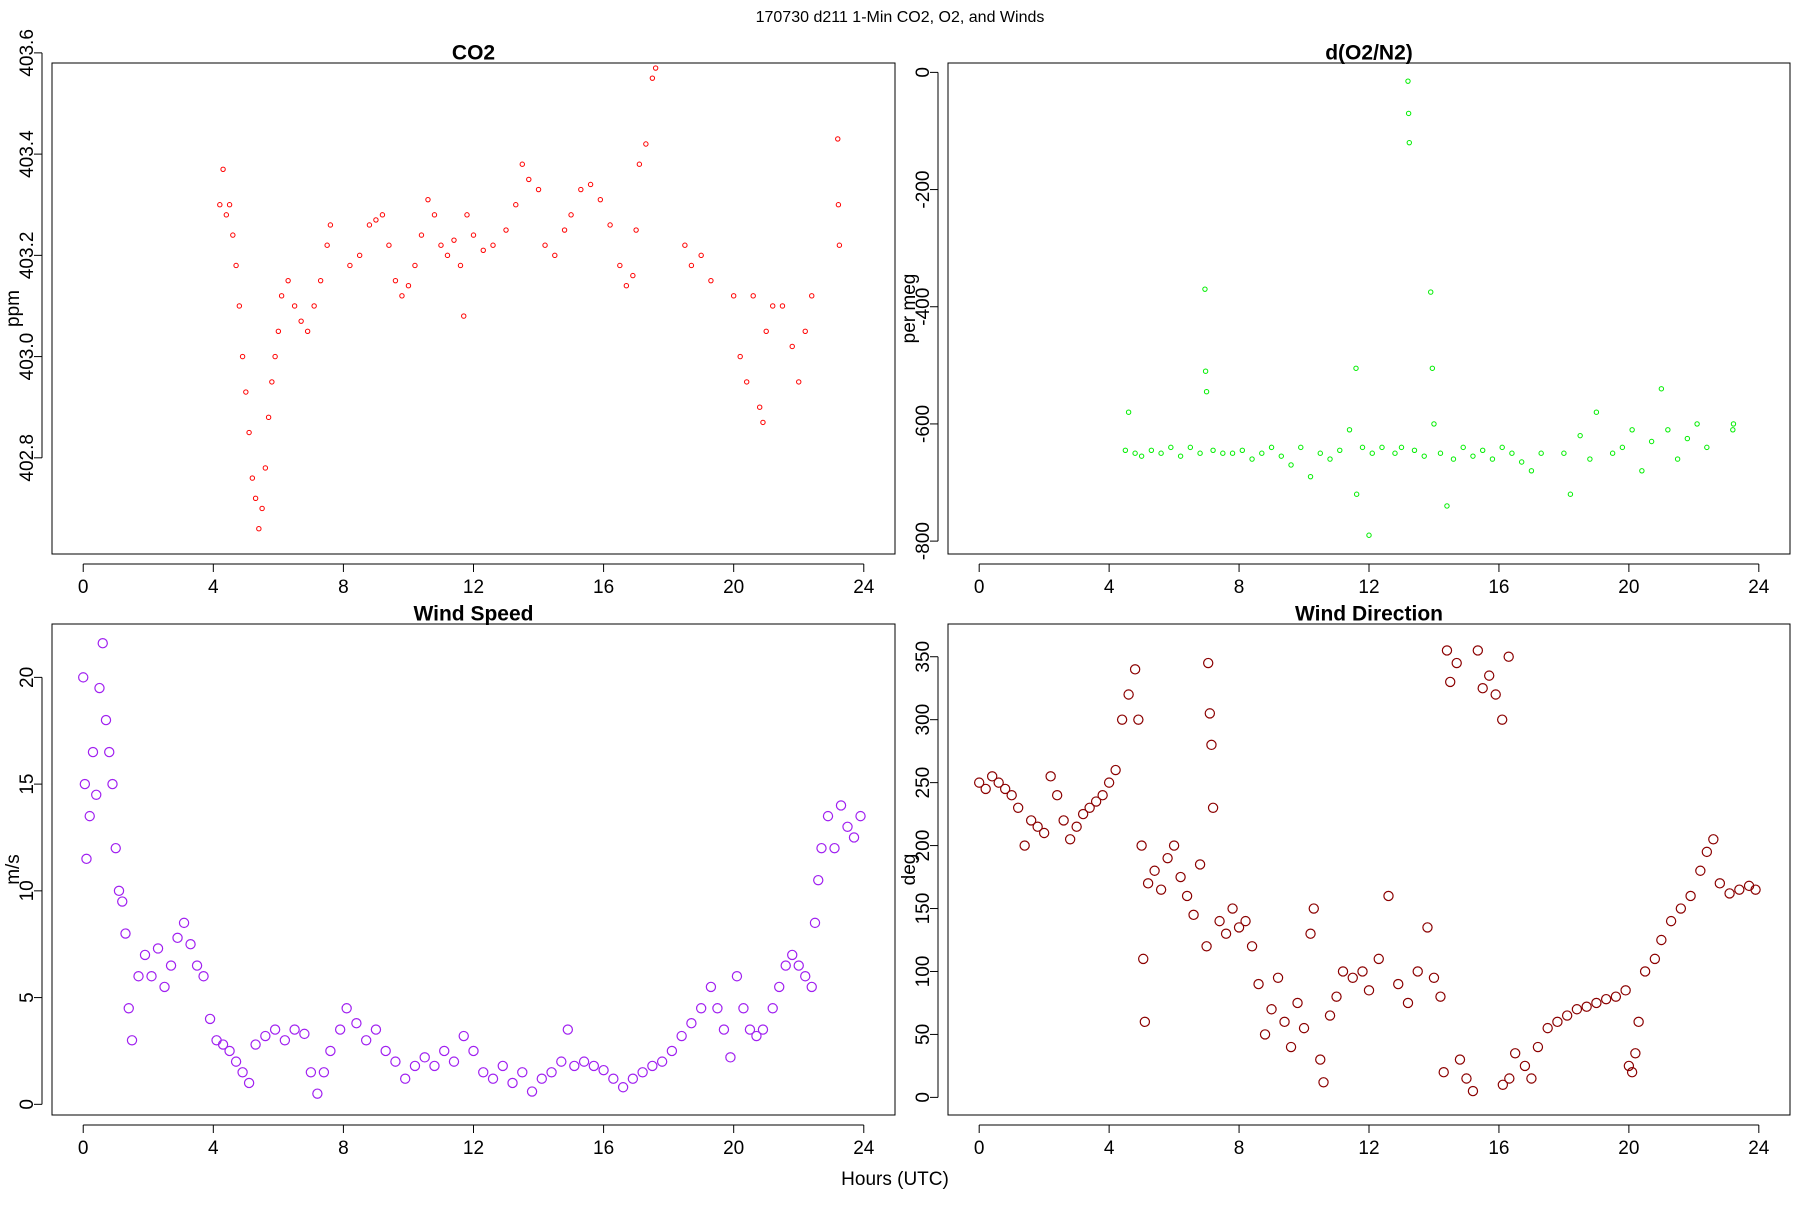  Describe the element at coordinates (1368, 1148) in the screenshot. I see `x-tick-label: 12` at that location.